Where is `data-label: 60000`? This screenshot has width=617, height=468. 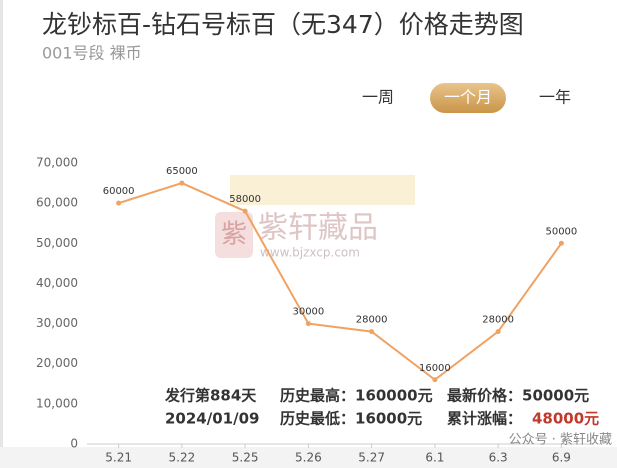 data-label: 60000 is located at coordinates (119, 191).